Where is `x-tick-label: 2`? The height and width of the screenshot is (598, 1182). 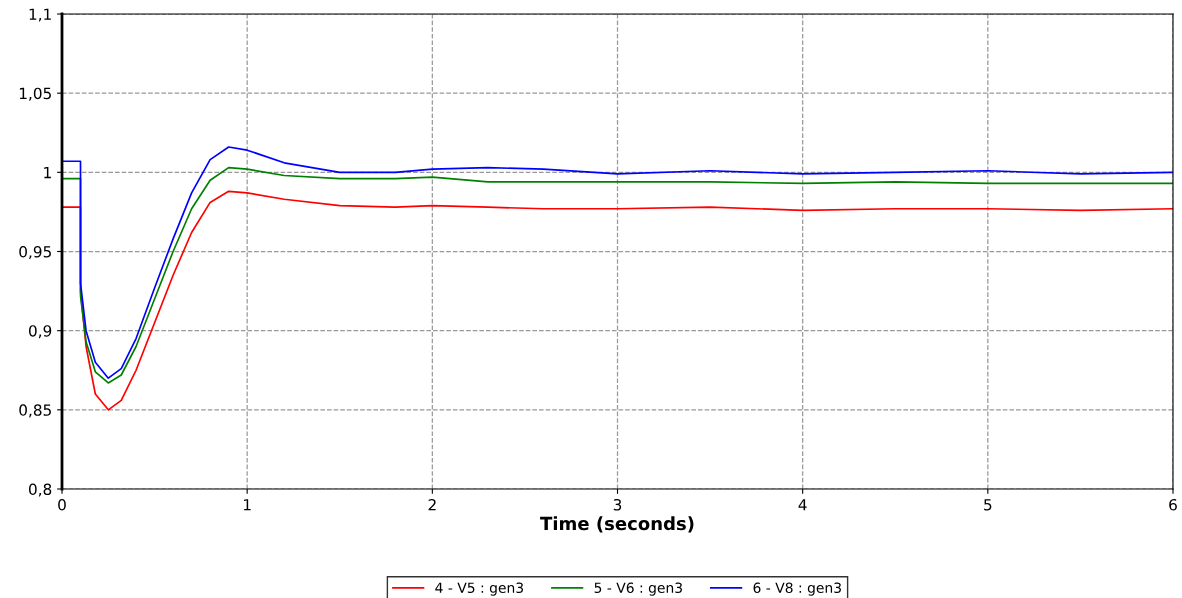 x-tick-label: 2 is located at coordinates (432, 504).